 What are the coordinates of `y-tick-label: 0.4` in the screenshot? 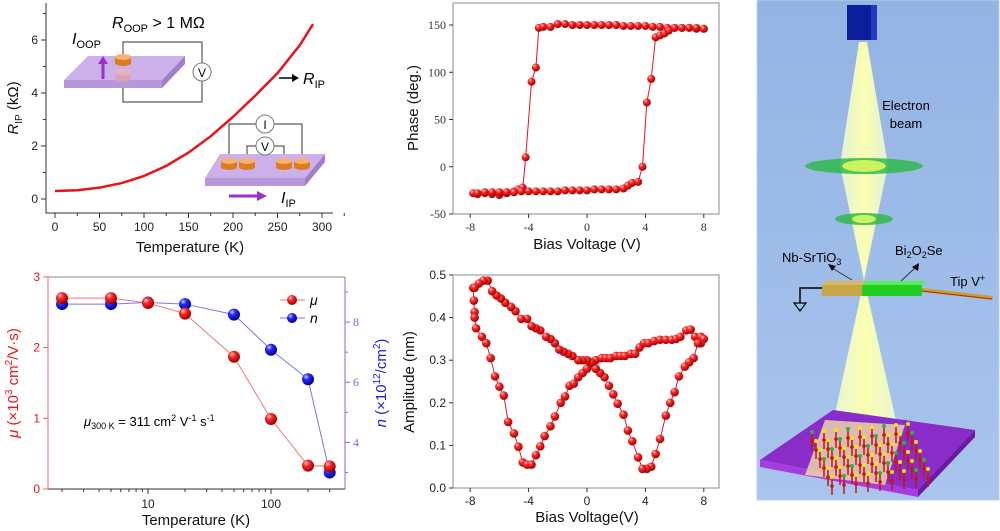 It's located at (437, 318).